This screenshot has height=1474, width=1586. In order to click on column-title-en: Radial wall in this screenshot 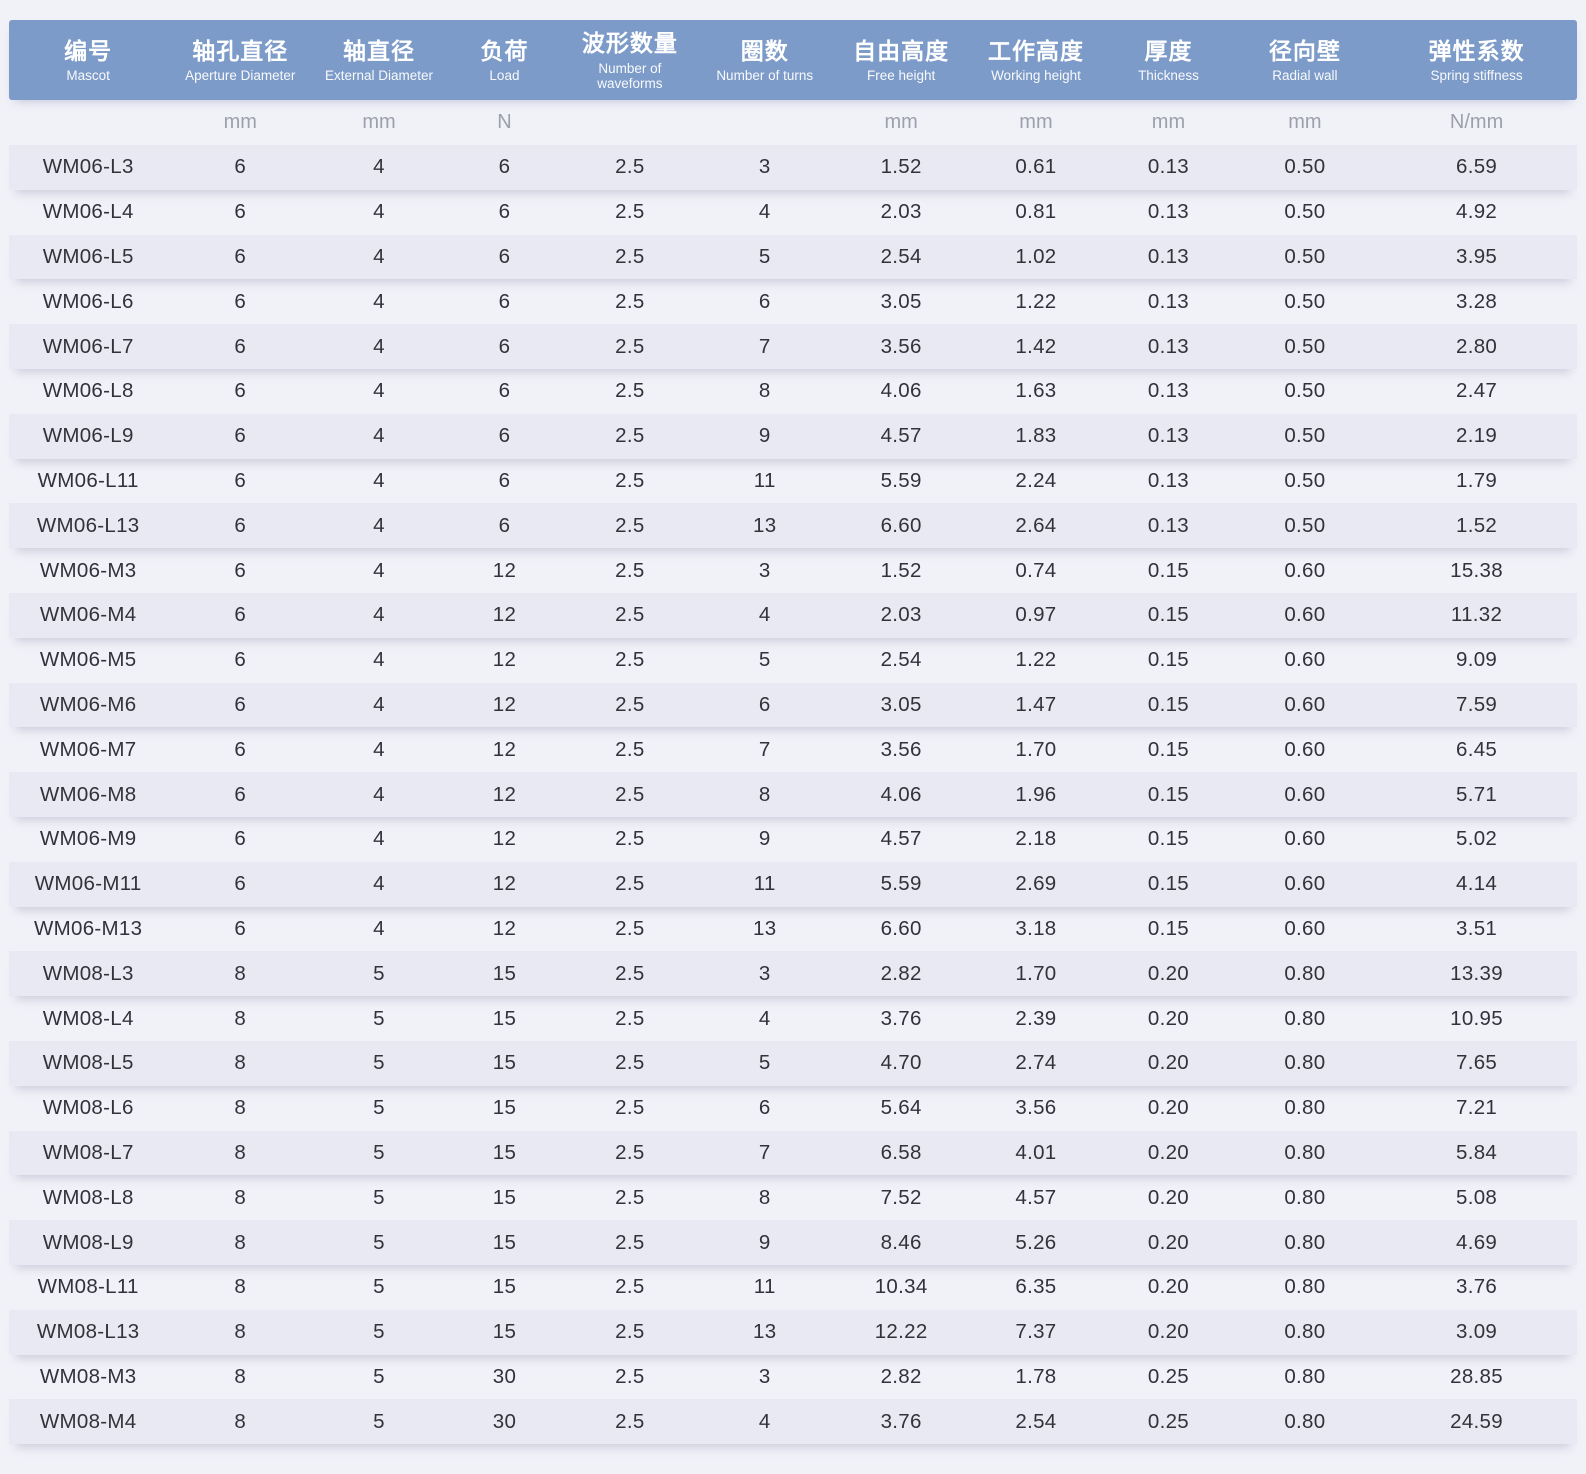, I will do `click(1305, 76)`.